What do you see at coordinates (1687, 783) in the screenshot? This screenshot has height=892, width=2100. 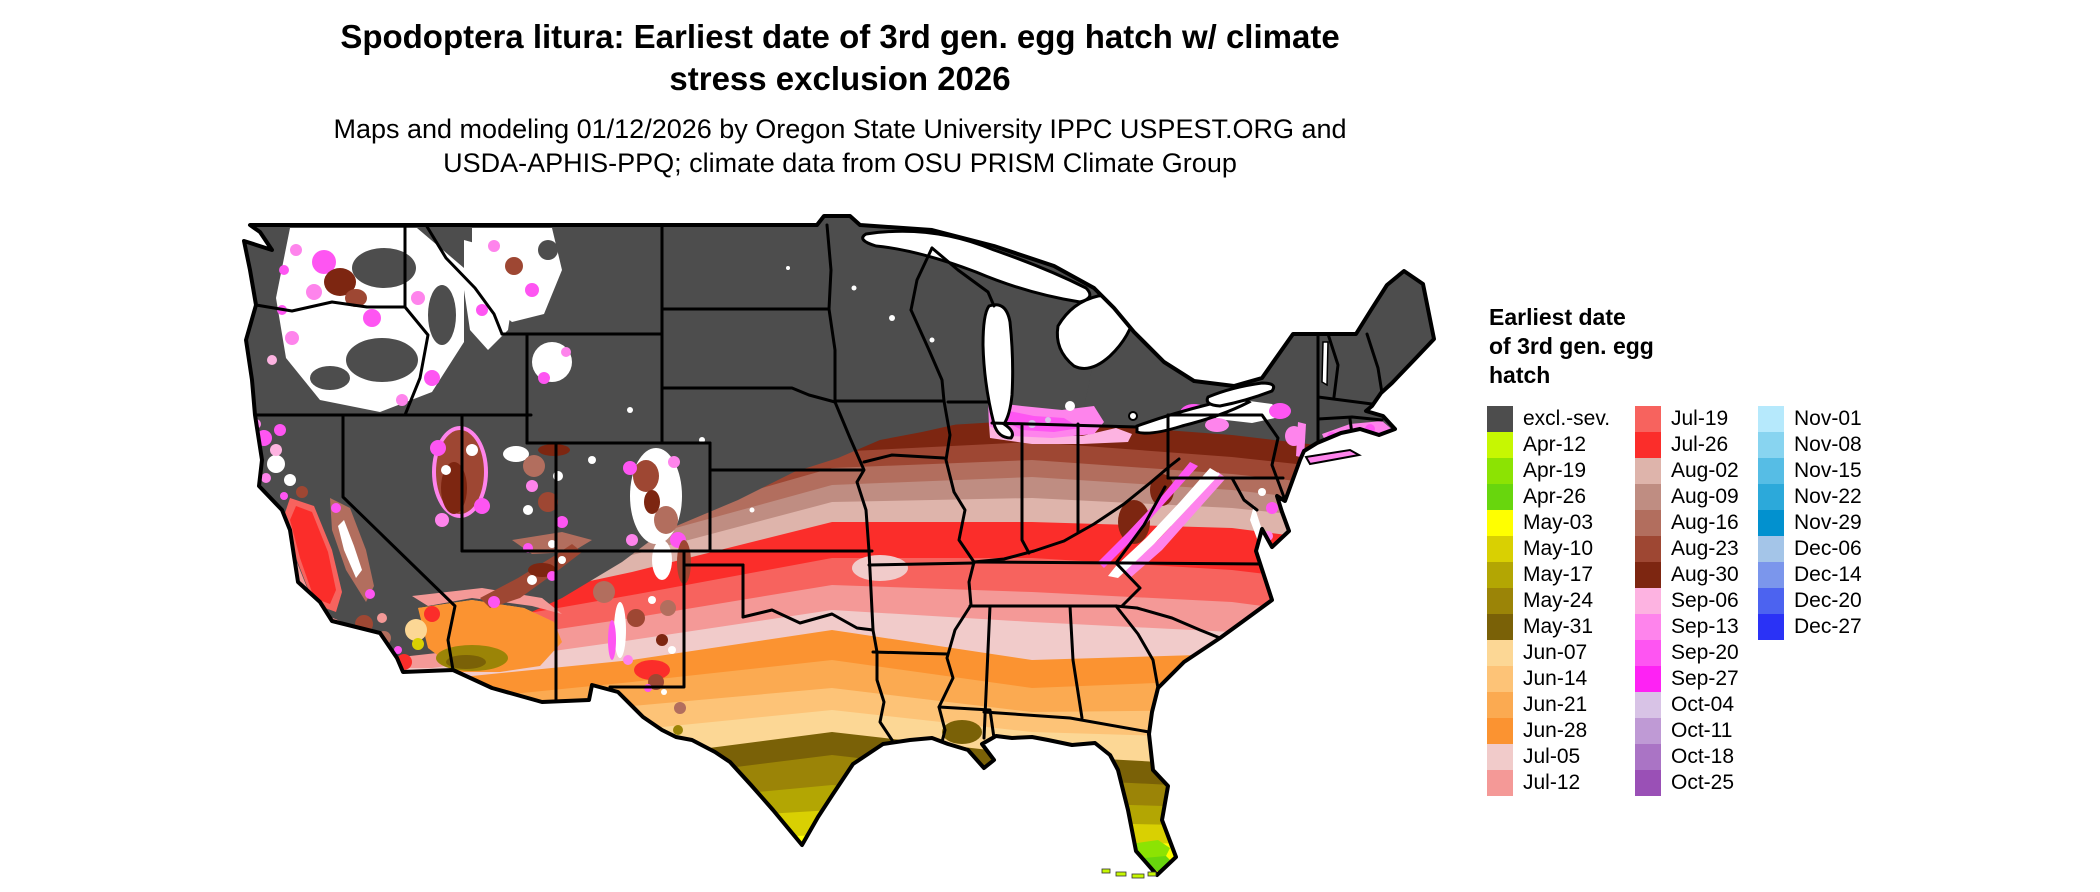 I see `legend-item: Oct-25` at bounding box center [1687, 783].